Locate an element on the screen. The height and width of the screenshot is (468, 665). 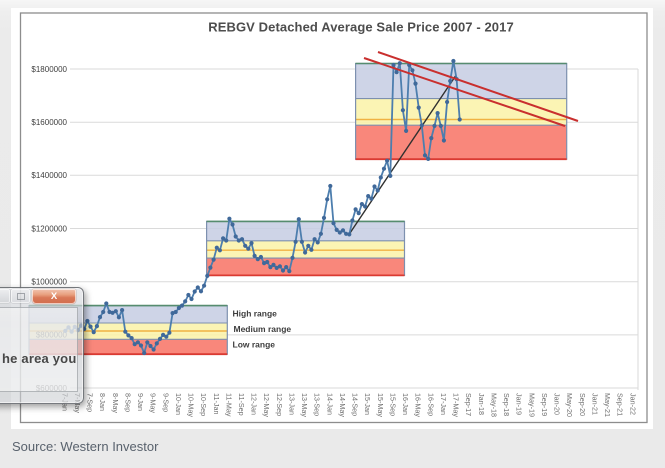
svg-text: 17-Jan is located at coordinates (443, 404).